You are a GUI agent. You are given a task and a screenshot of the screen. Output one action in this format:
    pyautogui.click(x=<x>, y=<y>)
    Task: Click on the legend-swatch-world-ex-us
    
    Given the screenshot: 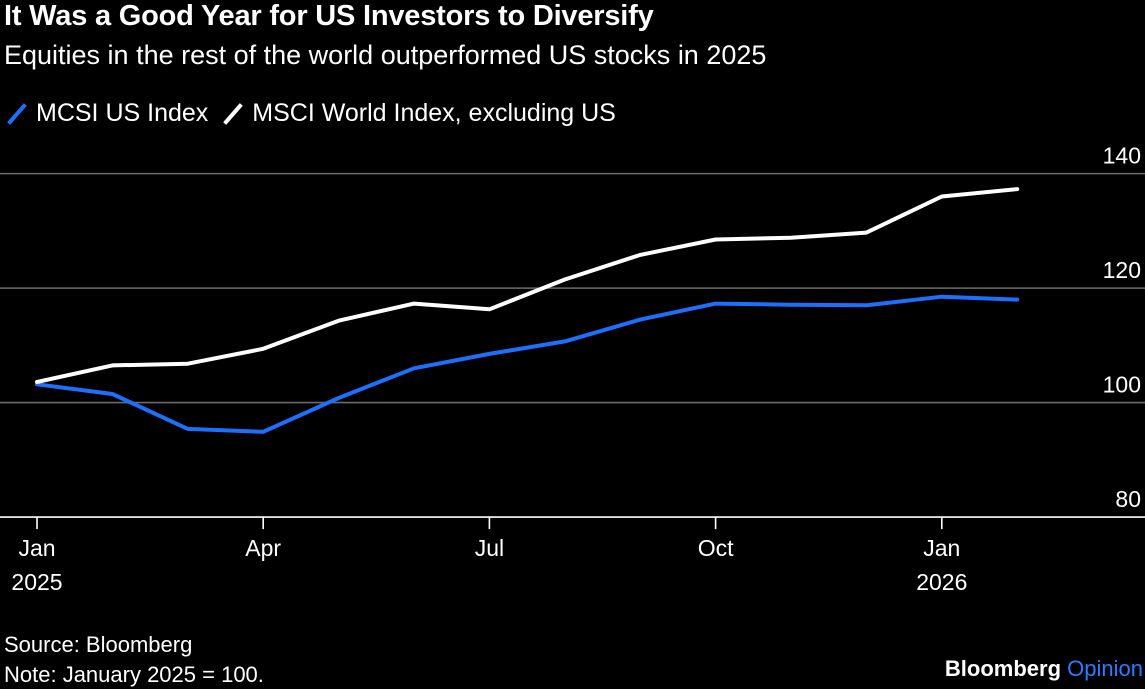 What is the action you would take?
    pyautogui.click(x=233, y=113)
    